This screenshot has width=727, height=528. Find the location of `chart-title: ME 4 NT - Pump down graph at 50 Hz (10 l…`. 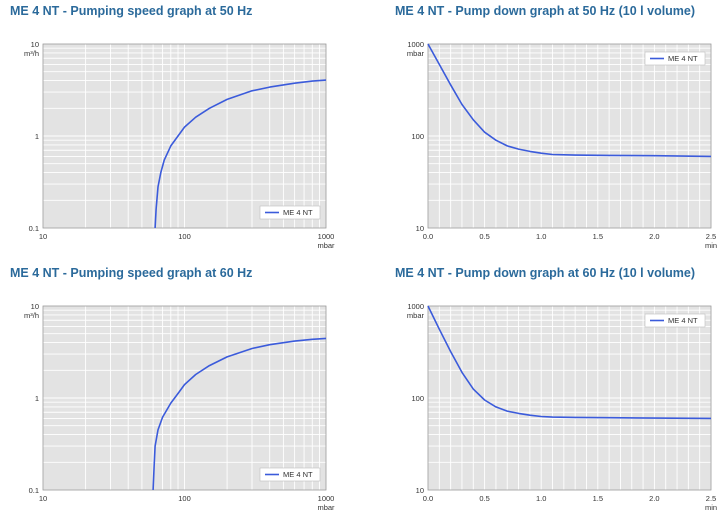

chart-title: ME 4 NT - Pump down graph at 50 Hz (10 l… is located at coordinates (545, 11).